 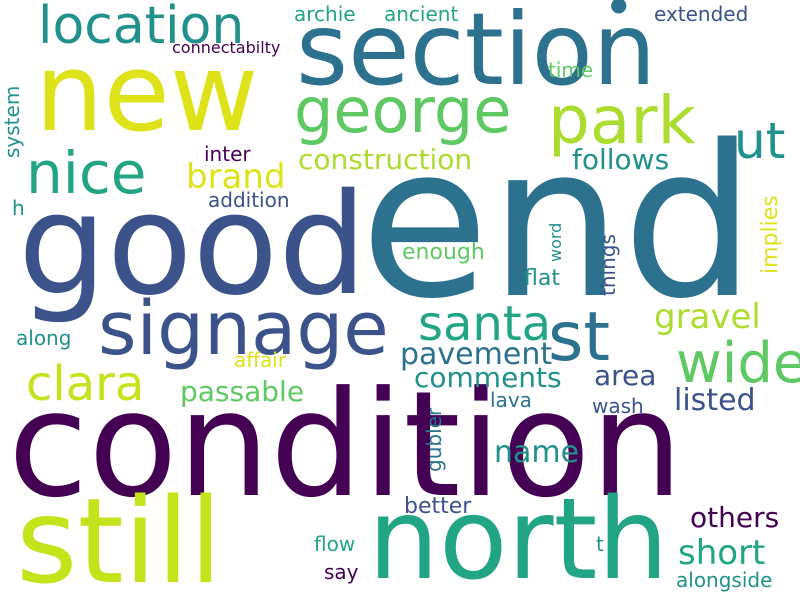 What do you see at coordinates (226, 47) in the screenshot?
I see `word-connectabilty: connectabilty` at bounding box center [226, 47].